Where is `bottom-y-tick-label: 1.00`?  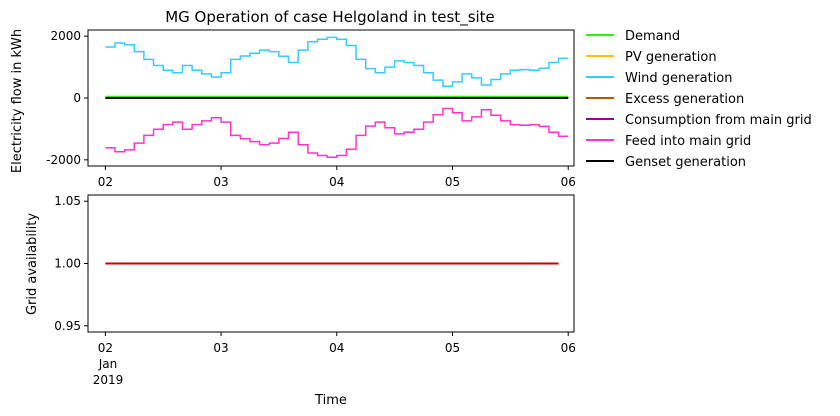 bottom-y-tick-label: 1.00 is located at coordinates (67, 264).